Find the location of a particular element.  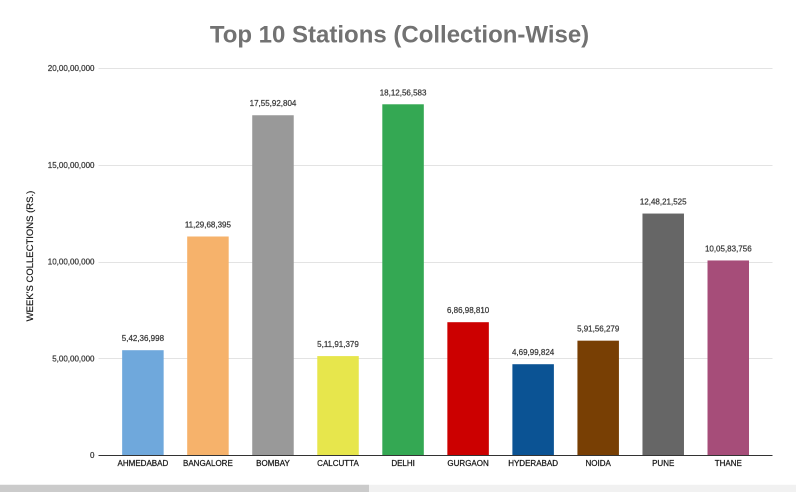

svg-text: AHMEDABAD is located at coordinates (143, 463).